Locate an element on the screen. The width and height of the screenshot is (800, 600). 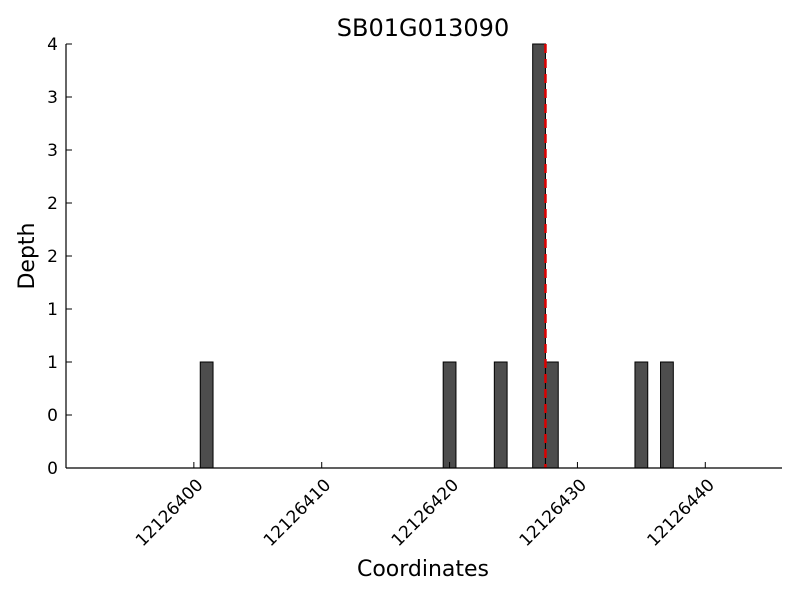
y-axis-label: Depth is located at coordinates (27, 255).